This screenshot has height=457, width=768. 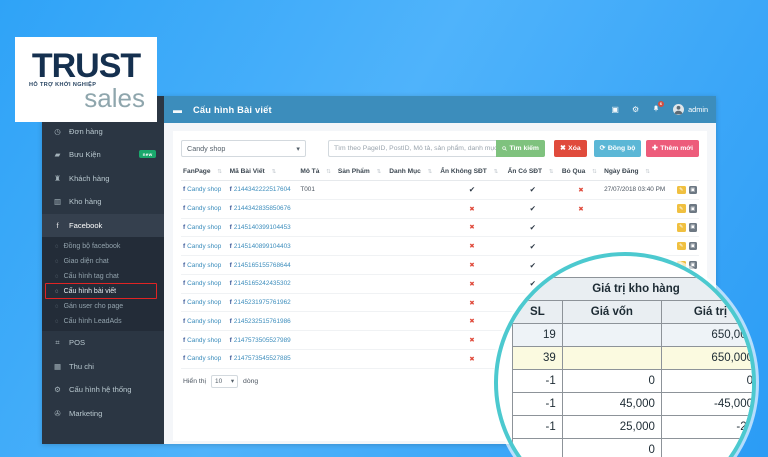 I want to click on cell-value, so click(x=706, y=447).